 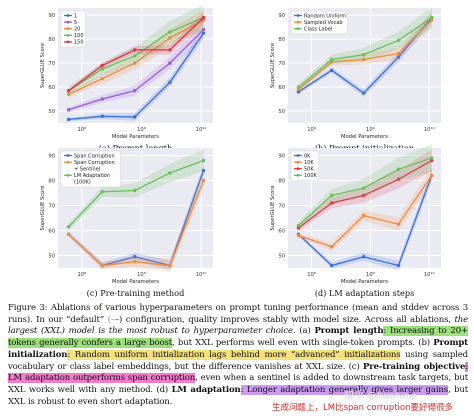 What do you see at coordinates (82, 183) in the screenshot?
I see `legend-label: (100K)` at bounding box center [82, 183].